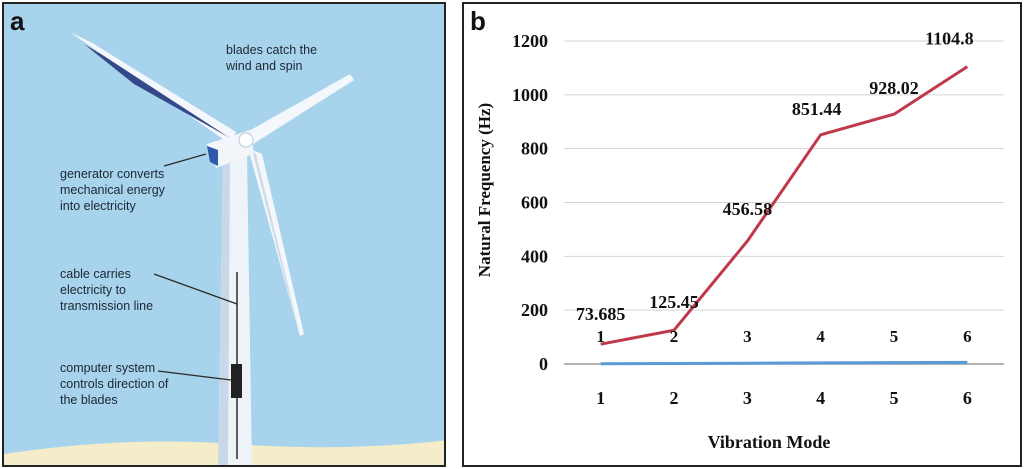 Image resolution: width=1024 pixels, height=469 pixels. What do you see at coordinates (478, 21) in the screenshot?
I see `panel-b-label: b` at bounding box center [478, 21].